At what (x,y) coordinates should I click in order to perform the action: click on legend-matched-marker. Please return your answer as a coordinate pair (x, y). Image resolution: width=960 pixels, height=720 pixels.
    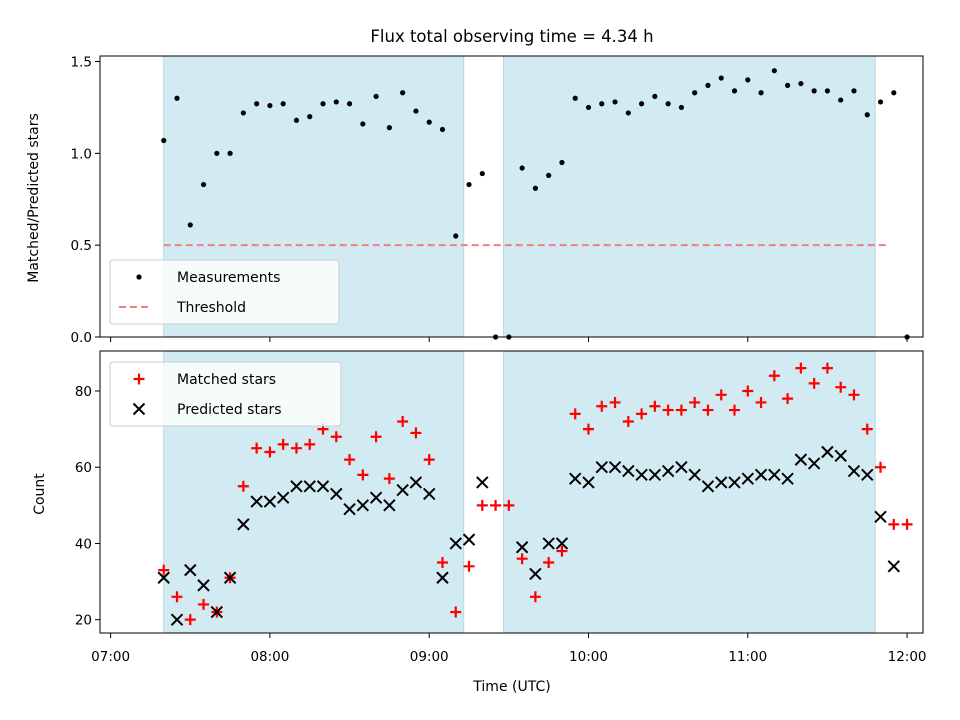
    Looking at the image, I should click on (139, 379).